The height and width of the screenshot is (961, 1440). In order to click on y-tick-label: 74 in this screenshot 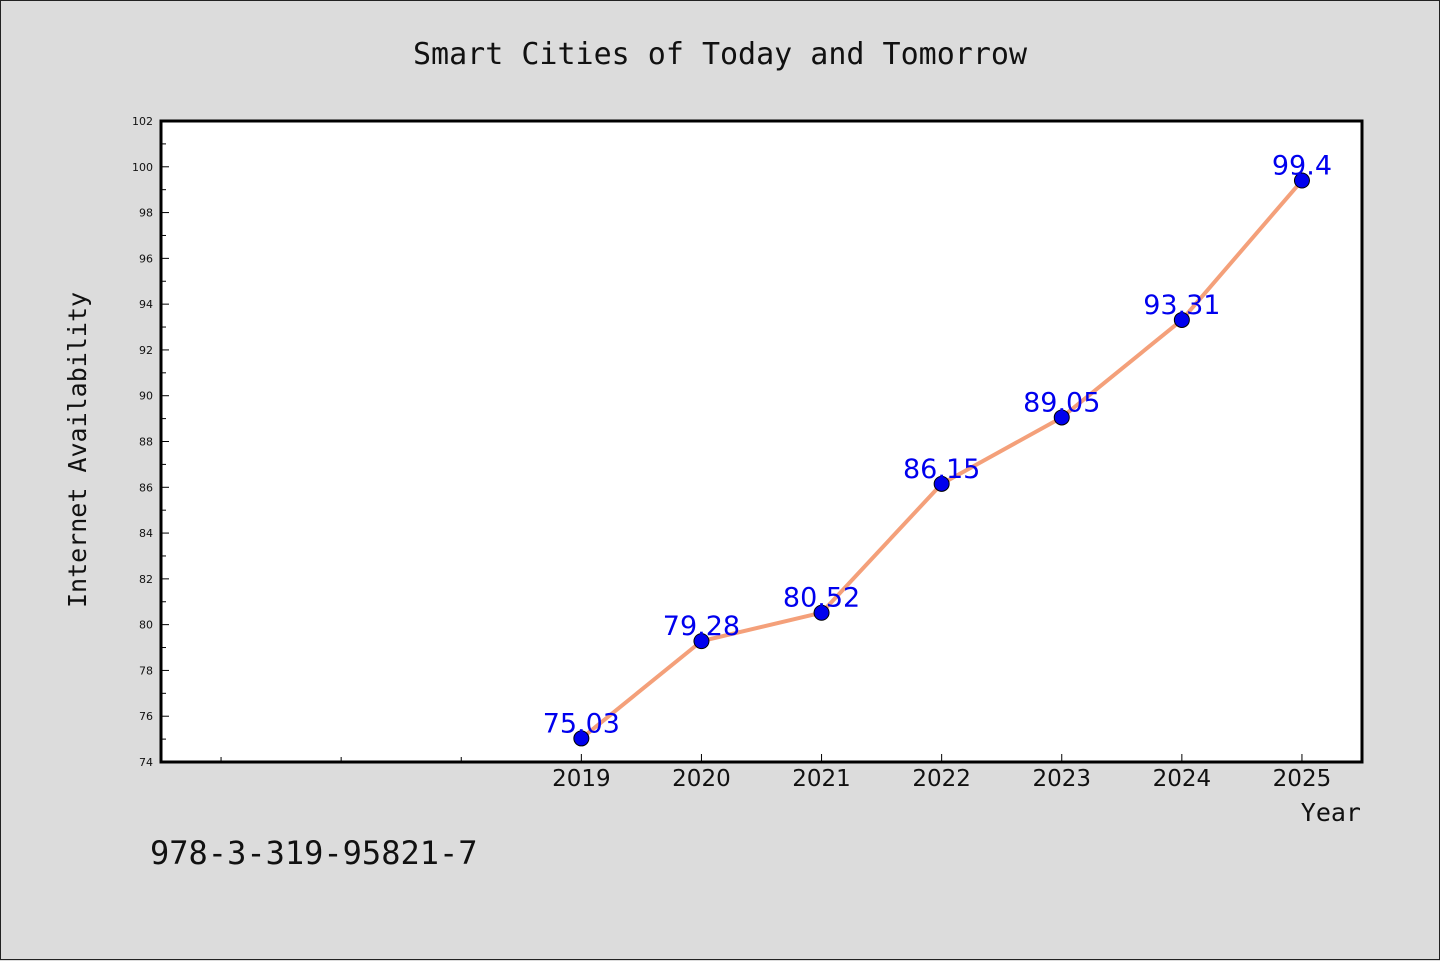, I will do `click(146, 762)`.